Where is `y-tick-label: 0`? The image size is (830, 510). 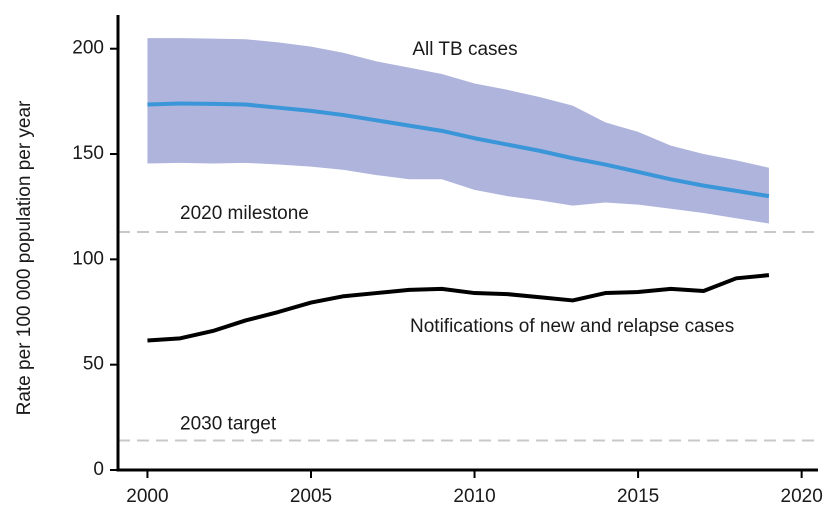 y-tick-label: 0 is located at coordinates (98, 469).